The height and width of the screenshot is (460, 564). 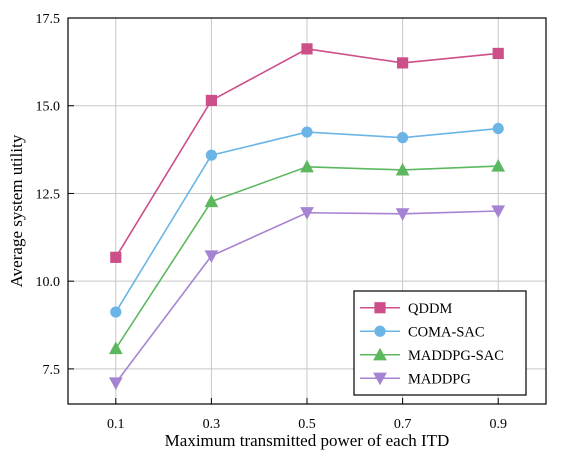 I want to click on x-tick-label: 0.7, so click(x=403, y=424).